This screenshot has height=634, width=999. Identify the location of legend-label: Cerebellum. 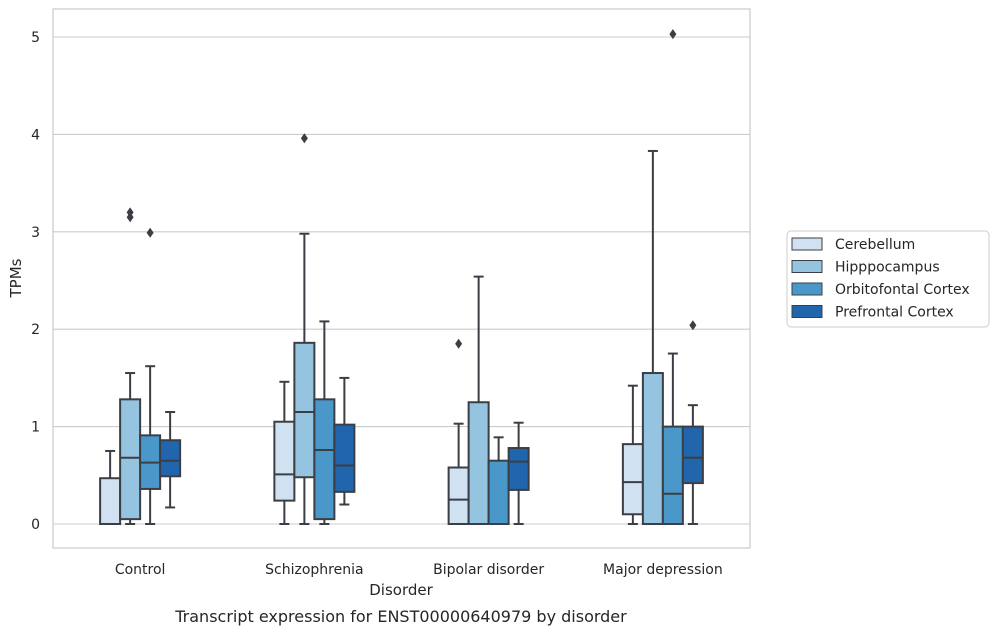
(875, 245).